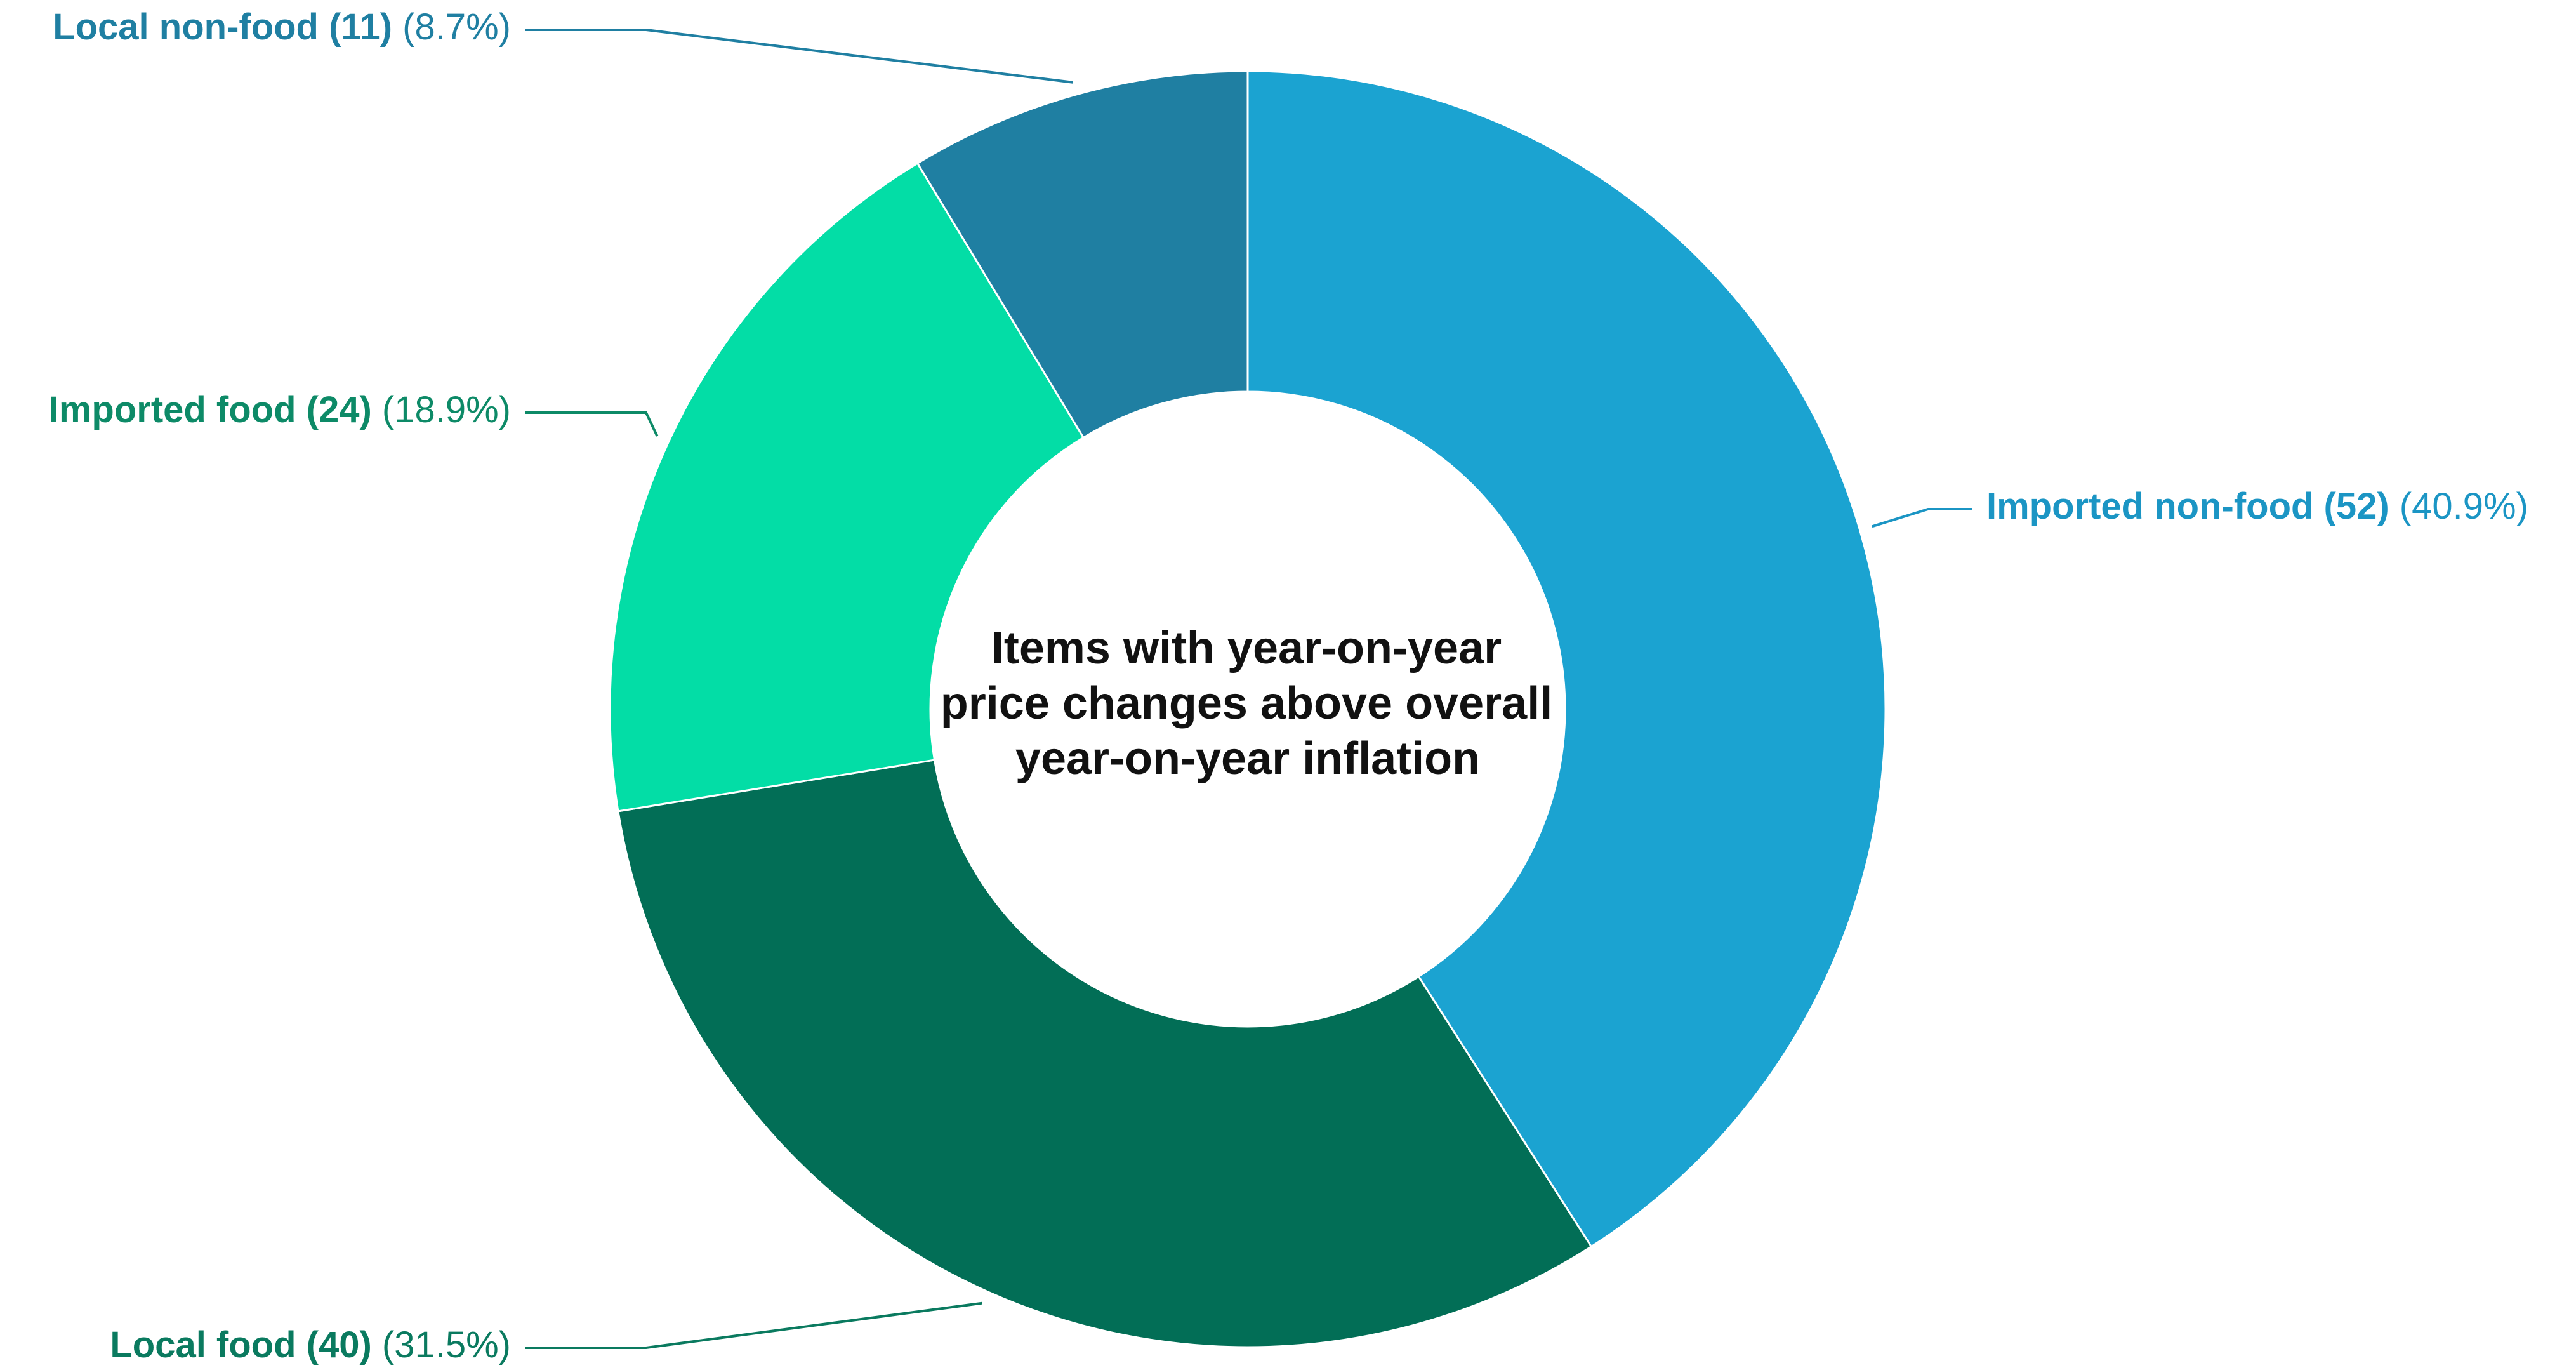 This screenshot has height=1370, width=2576. Describe the element at coordinates (1082, 254) in the screenshot. I see `slice-local-non-food` at that location.